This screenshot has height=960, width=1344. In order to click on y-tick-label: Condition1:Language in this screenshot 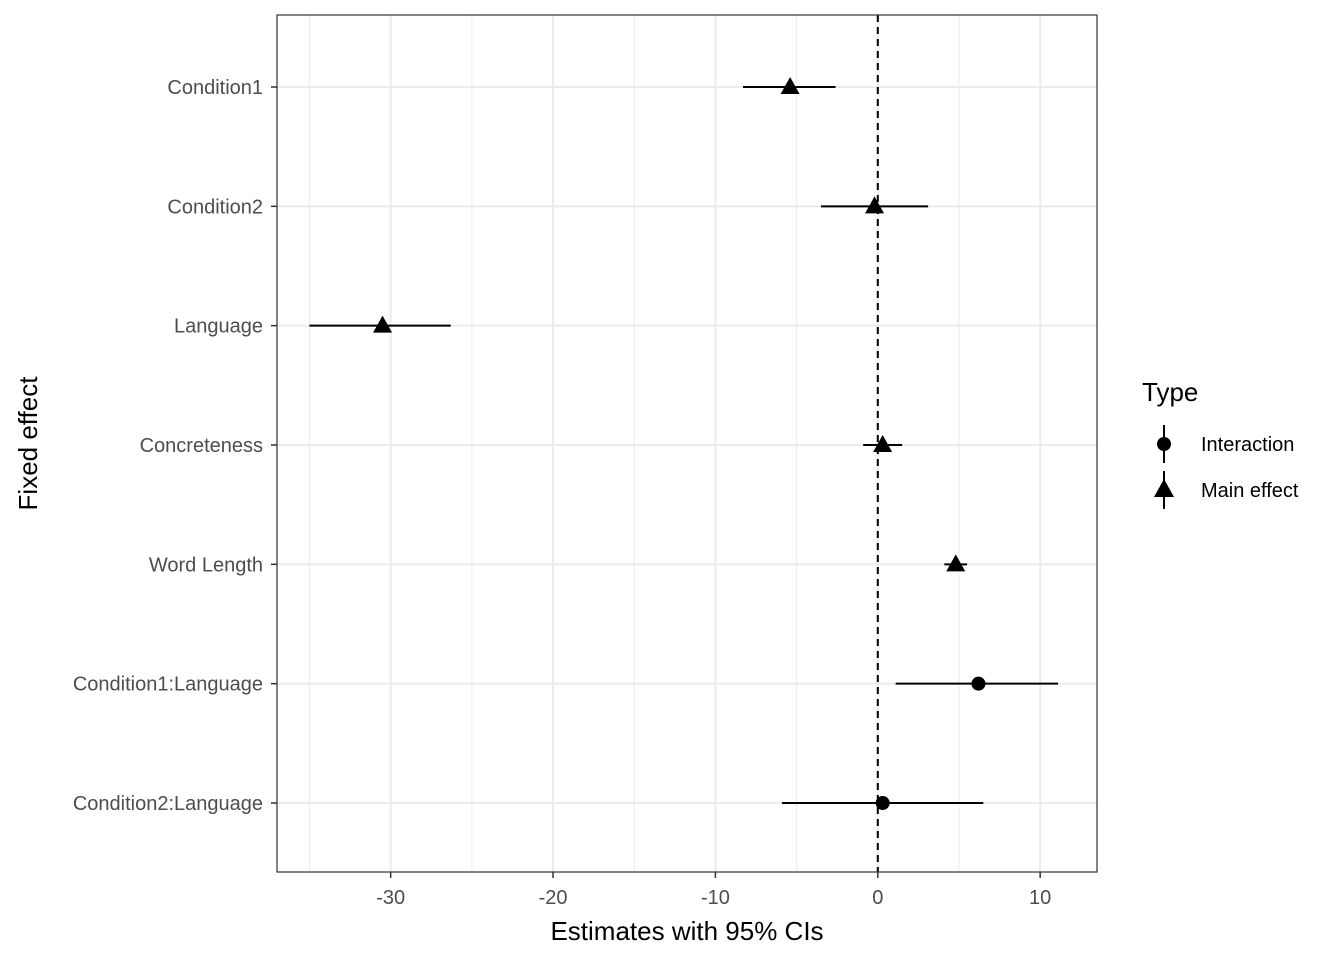, I will do `click(168, 685)`.